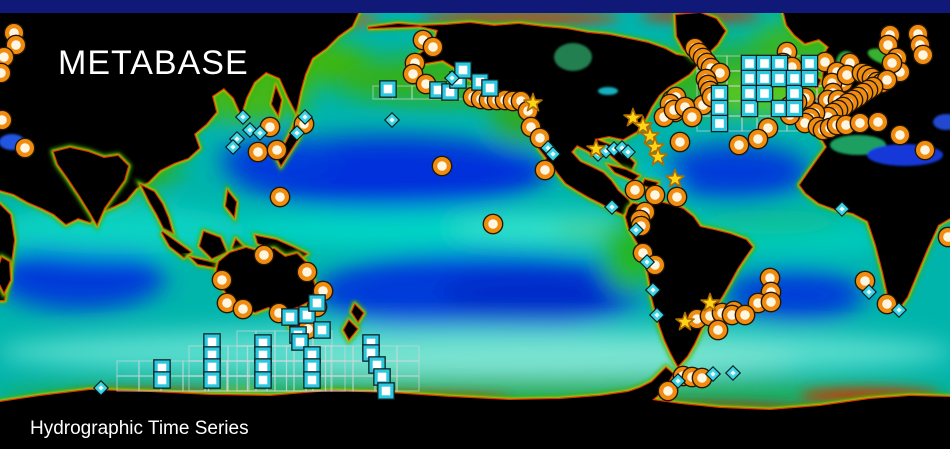 The height and width of the screenshot is (449, 950). Describe the element at coordinates (408, 383) in the screenshot. I see `survey-grid-cell` at that location.